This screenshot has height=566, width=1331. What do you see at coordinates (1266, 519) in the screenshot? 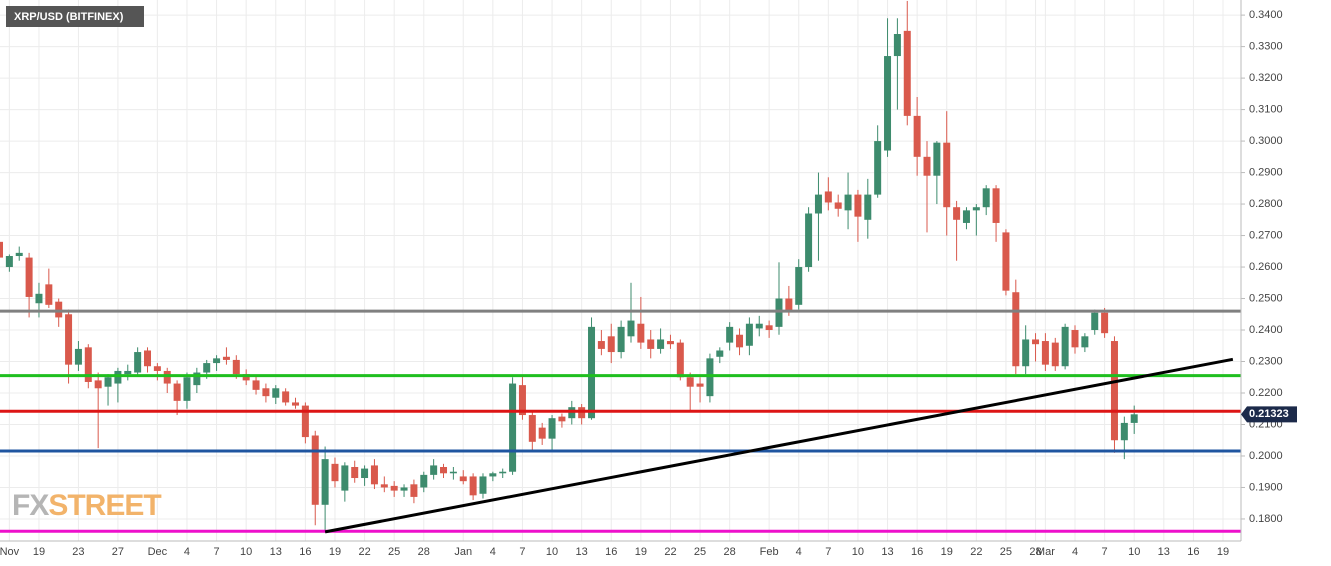
I see `y-tick-label: 0.1800` at bounding box center [1266, 519].